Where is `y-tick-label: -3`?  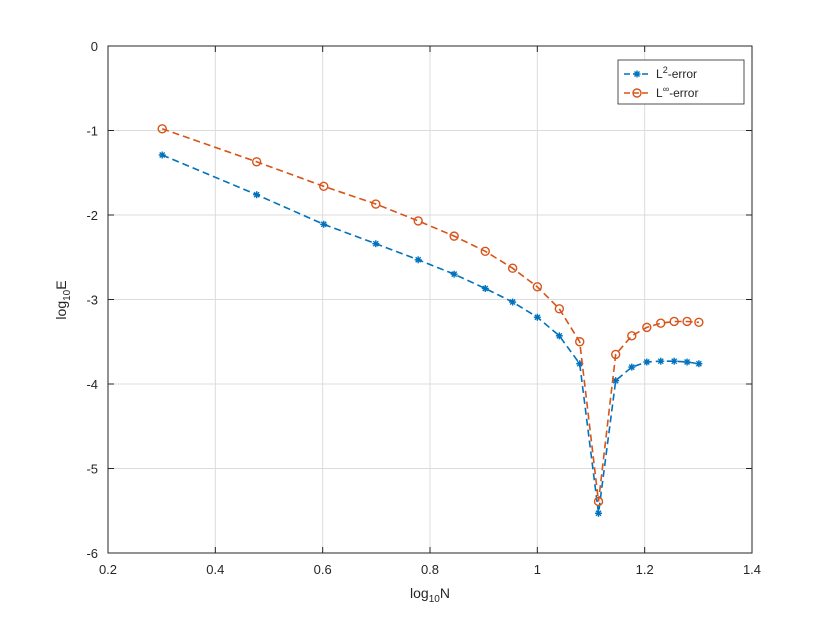 y-tick-label: -3 is located at coordinates (92, 300).